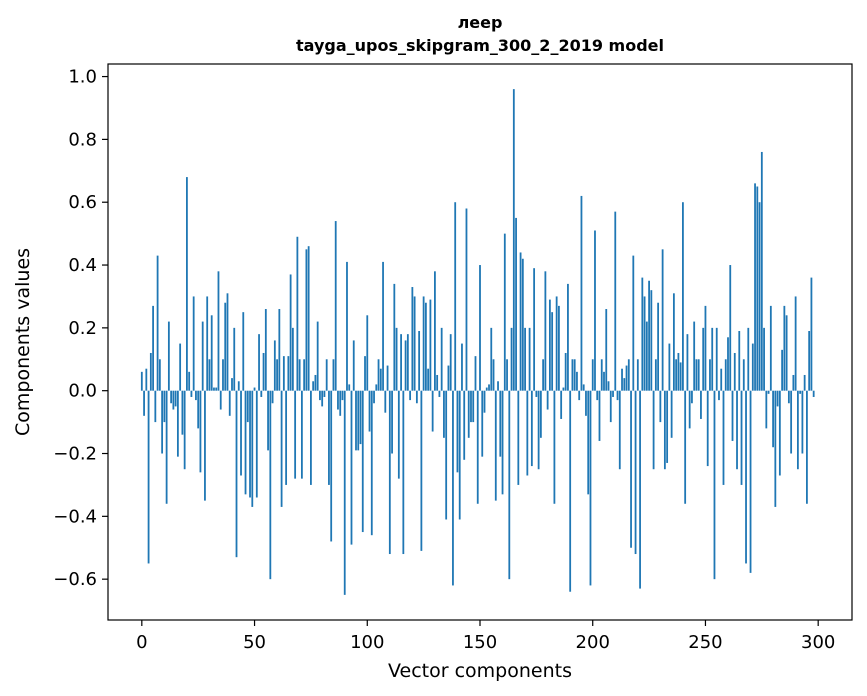 Image resolution: width=867 pixels, height=696 pixels. Describe the element at coordinates (593, 642) in the screenshot. I see `x-tick-label: 200` at that location.